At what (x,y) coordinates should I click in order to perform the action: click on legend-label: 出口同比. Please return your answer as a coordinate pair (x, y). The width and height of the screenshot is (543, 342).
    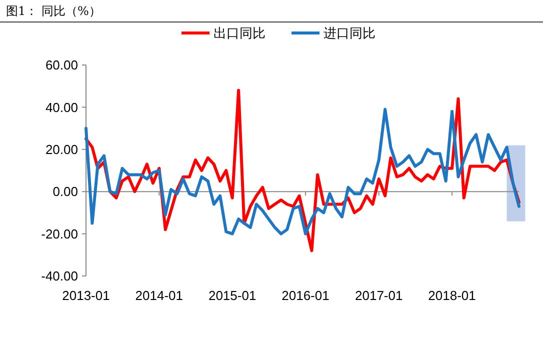
    Looking at the image, I should click on (240, 33).